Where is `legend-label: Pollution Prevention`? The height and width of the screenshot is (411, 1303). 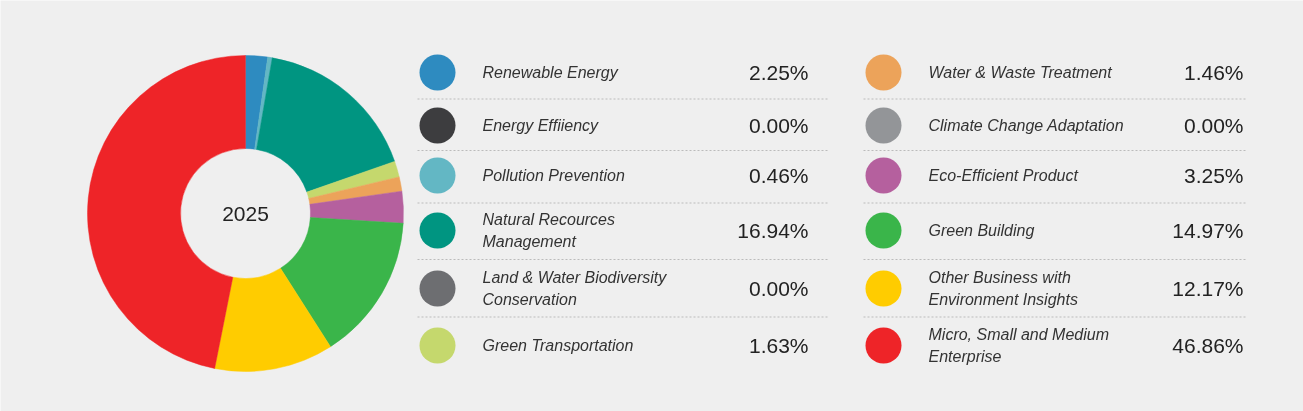 legend-label: Pollution Prevention is located at coordinates (553, 175).